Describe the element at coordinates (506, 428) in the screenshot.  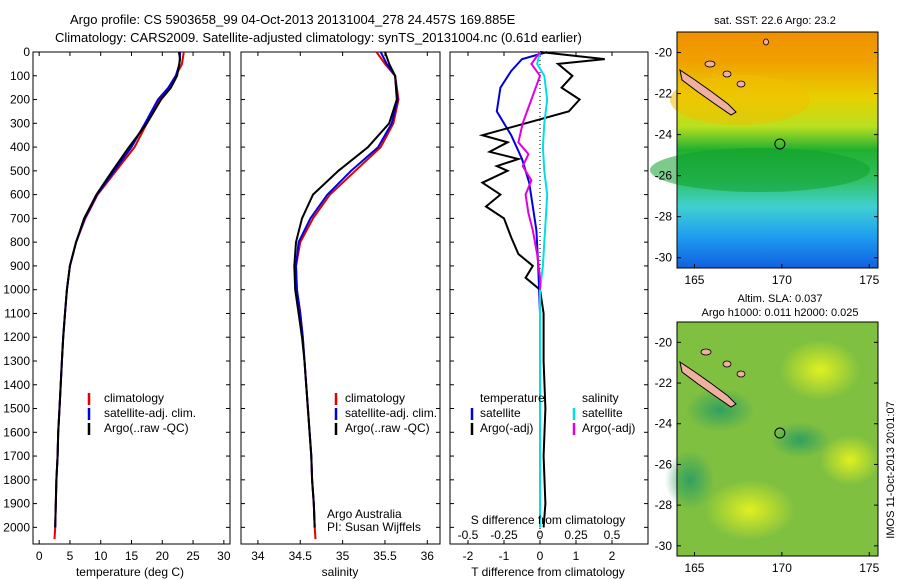
I see `legend-t-argo-label: Argo(-adj)` at that location.